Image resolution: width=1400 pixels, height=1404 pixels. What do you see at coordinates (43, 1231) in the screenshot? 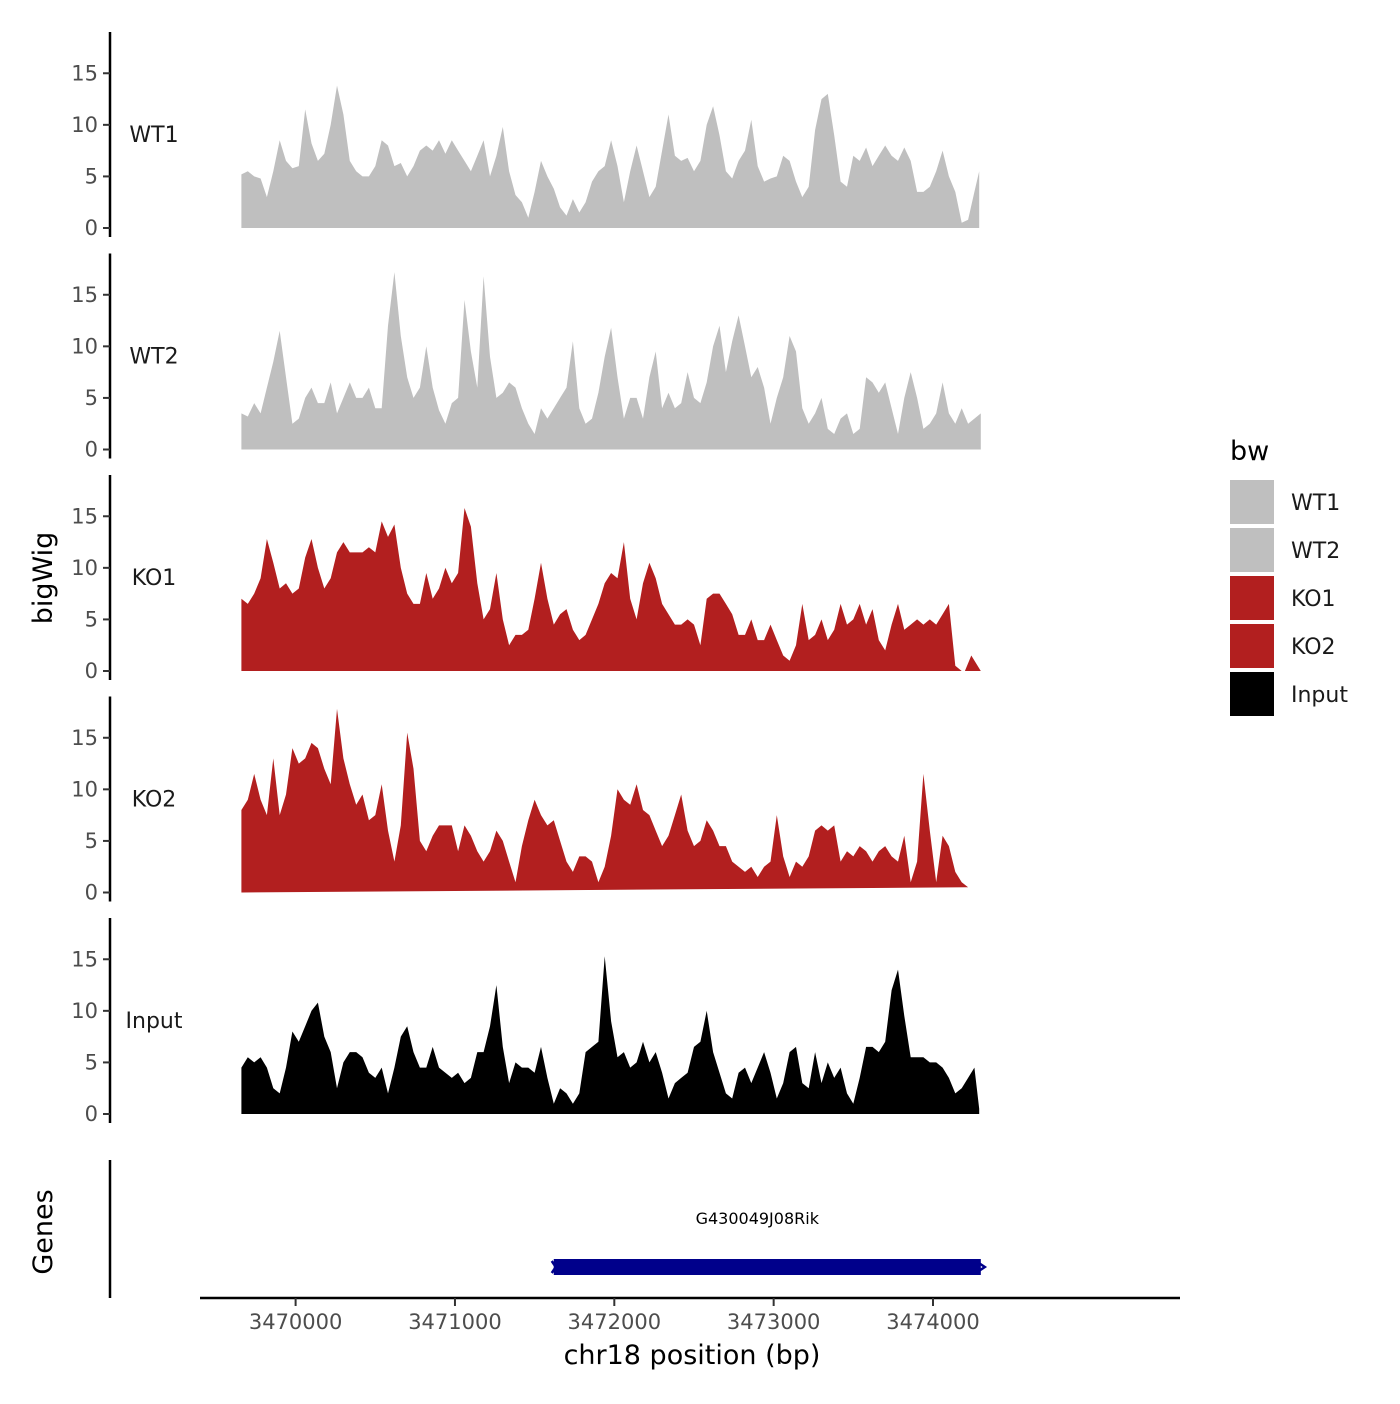
I see `genes-panel-title: Genes` at bounding box center [43, 1231].